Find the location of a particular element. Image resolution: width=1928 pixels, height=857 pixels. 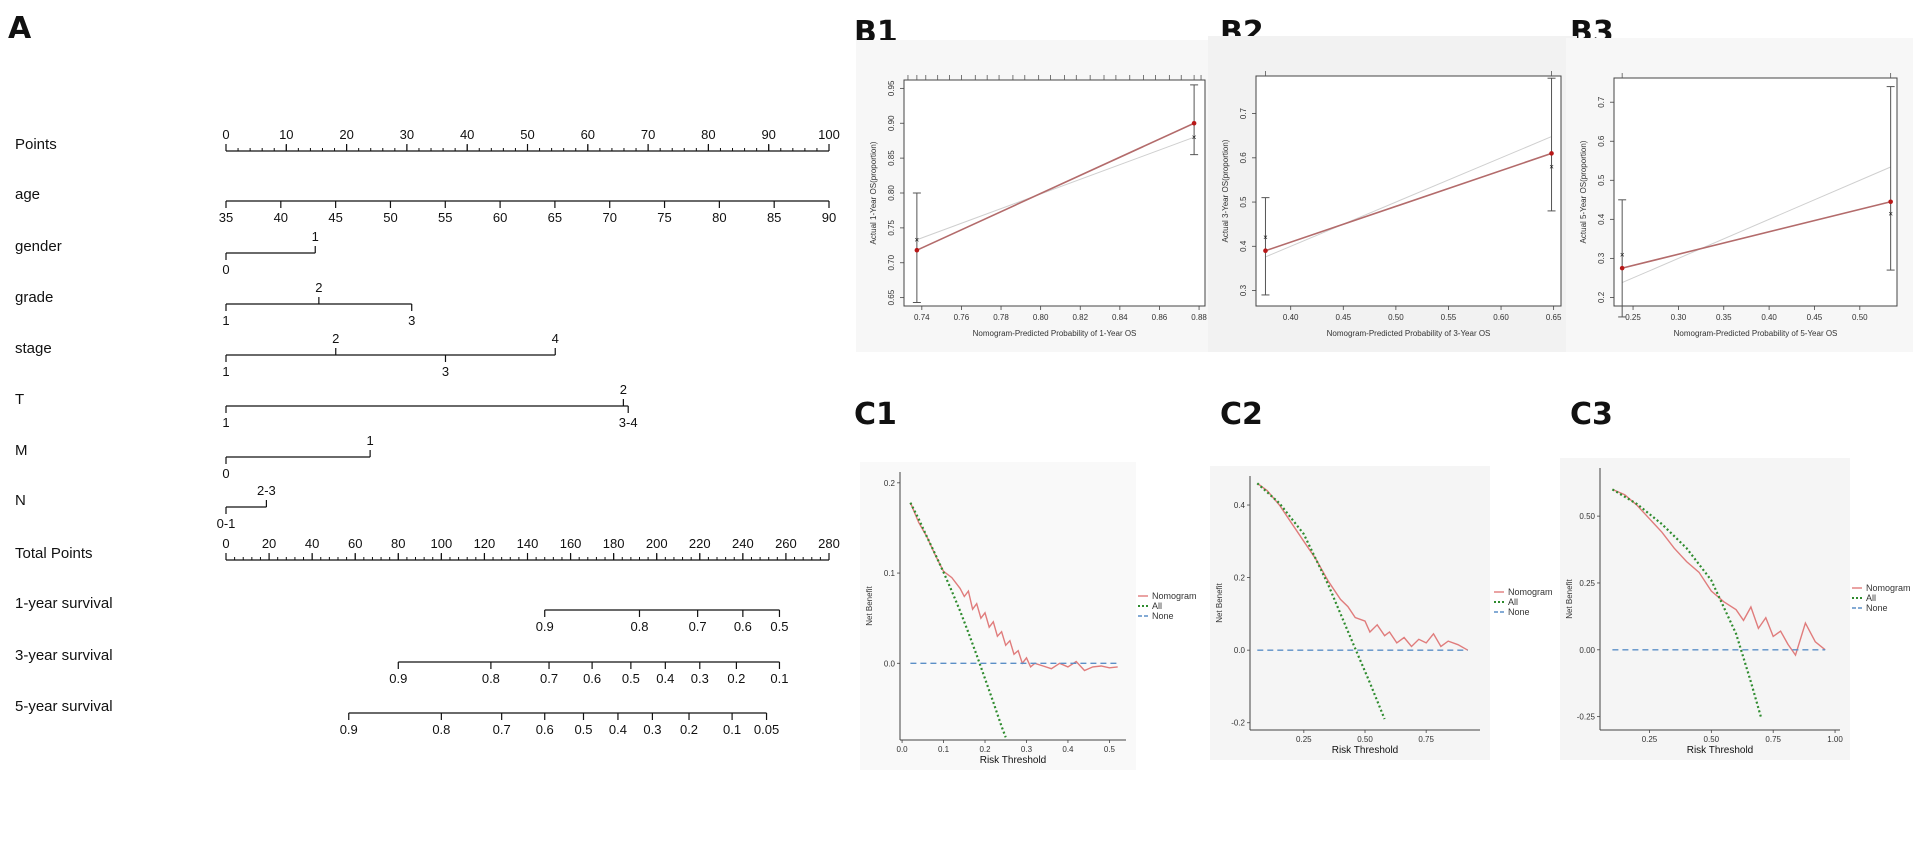

y-tick-label: 0.4 is located at coordinates (1240, 505).